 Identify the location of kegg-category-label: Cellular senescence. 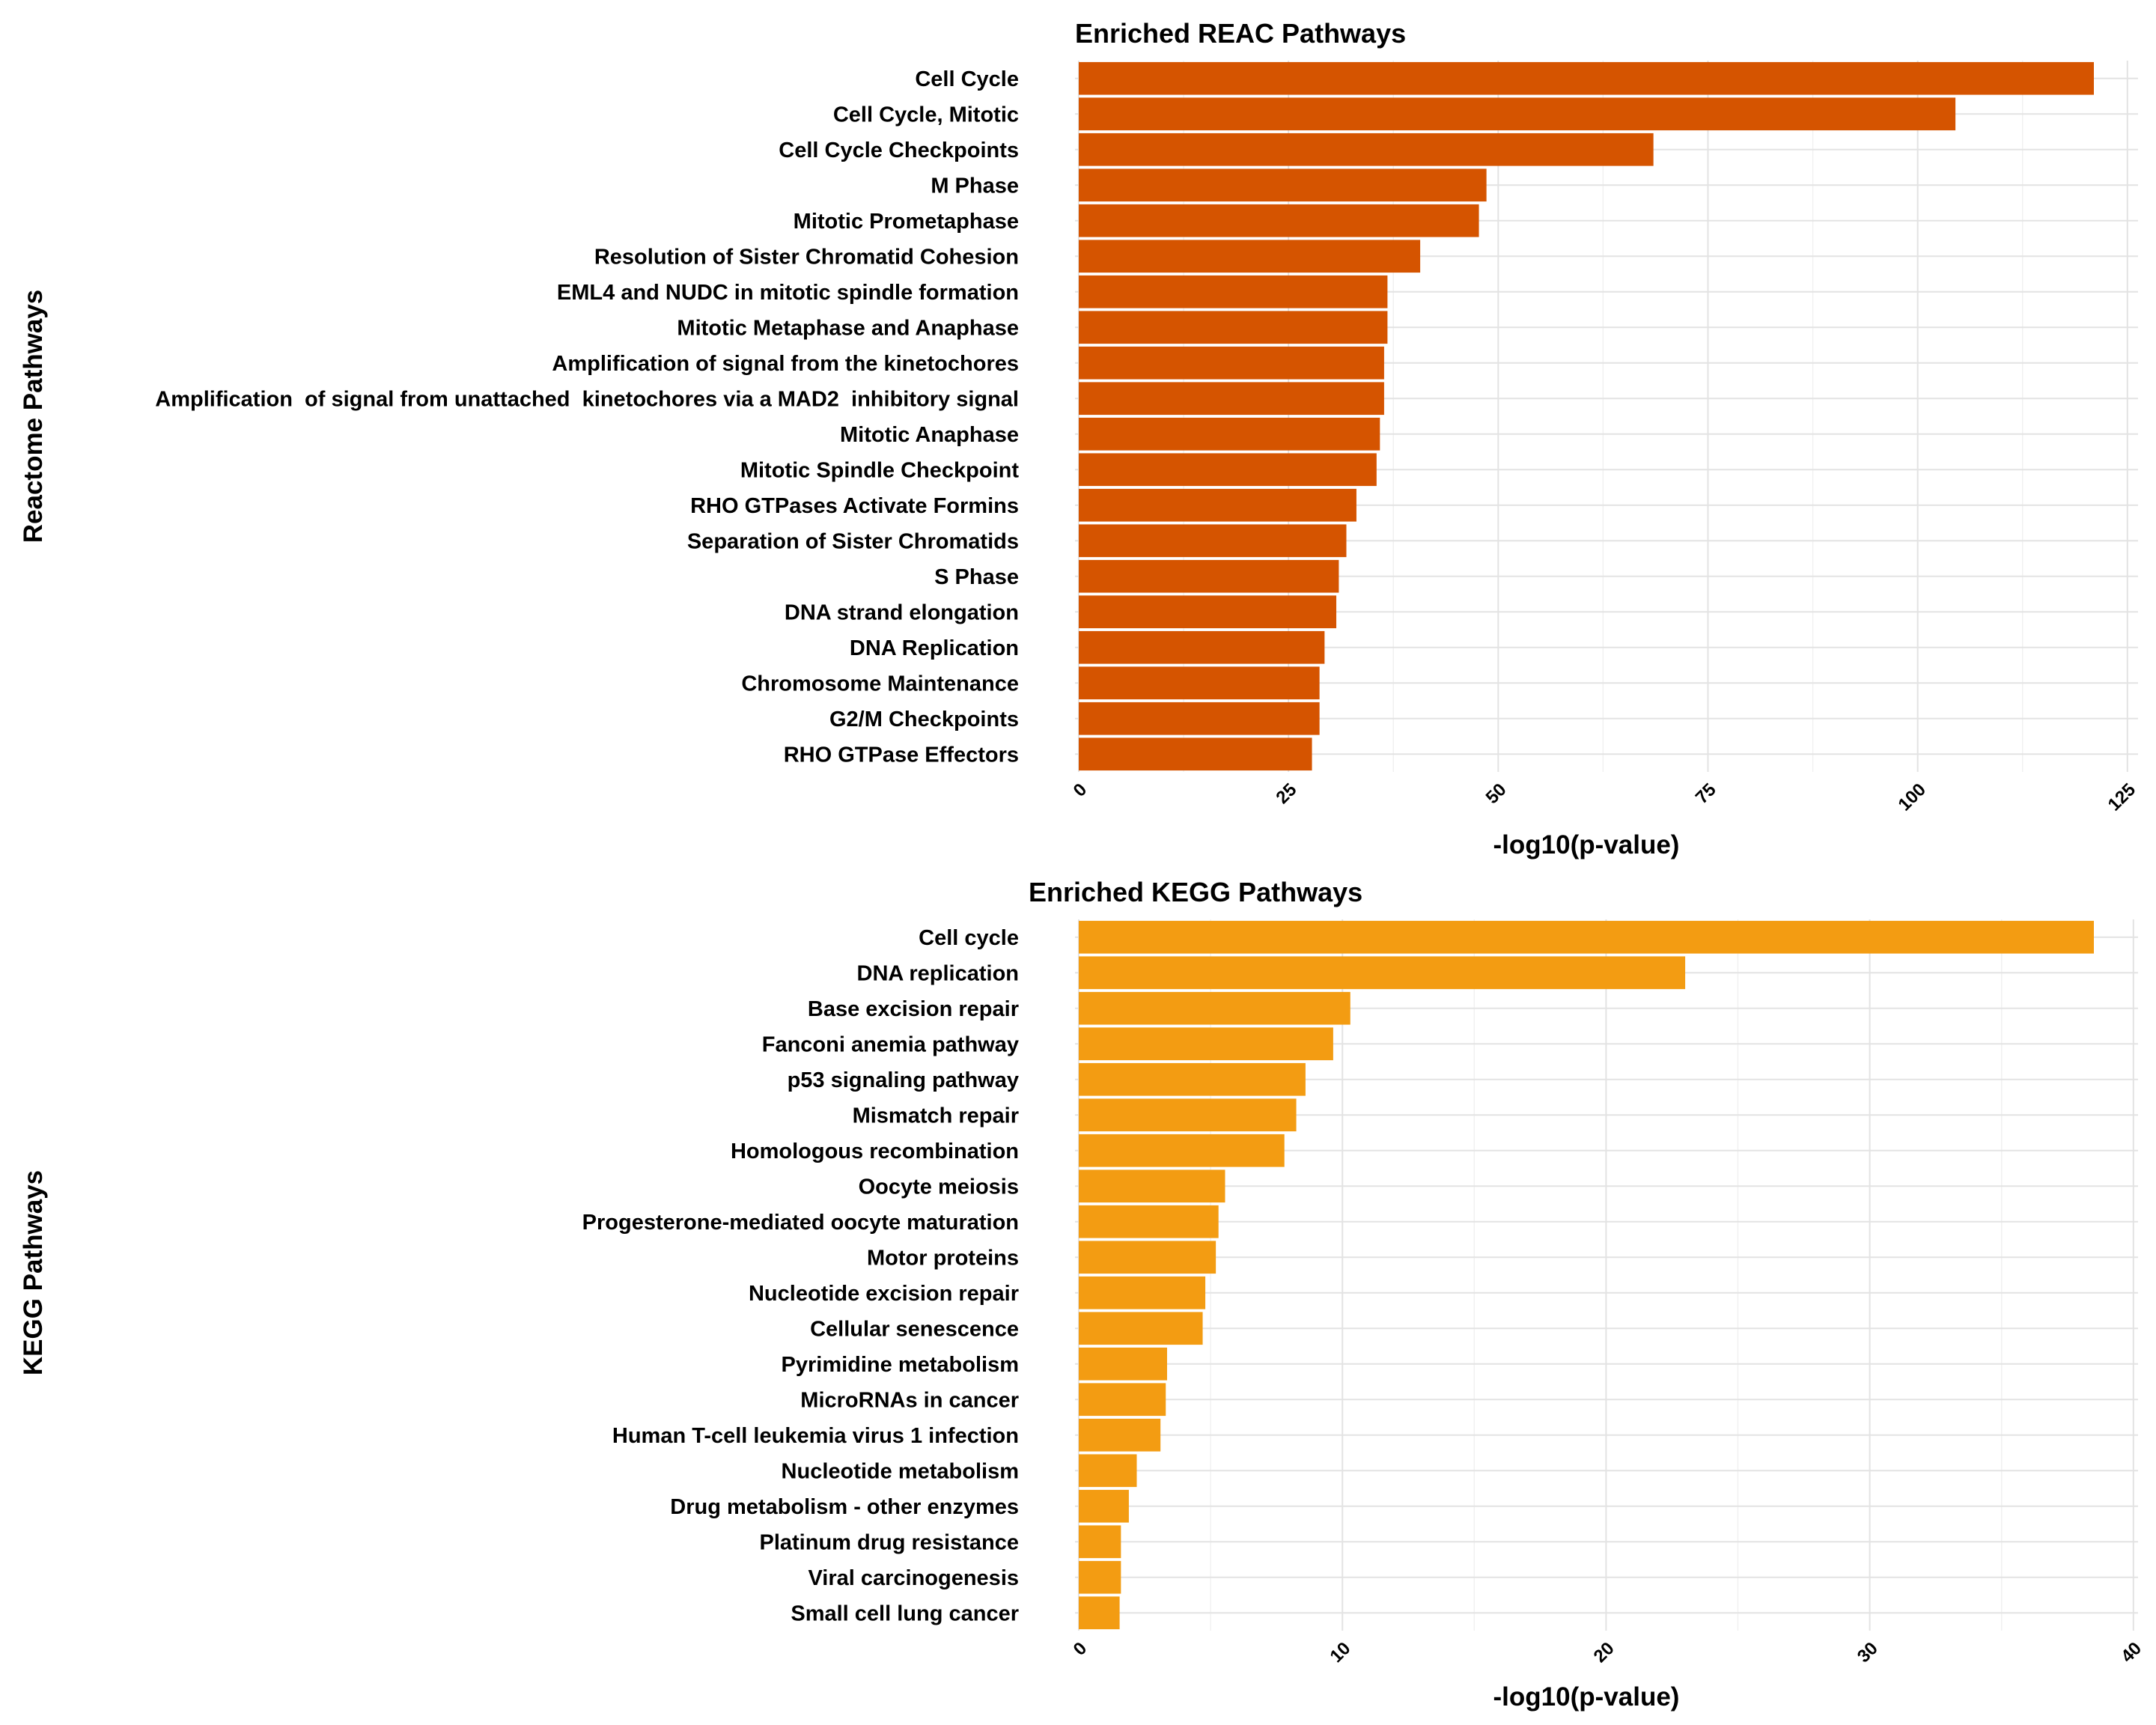
(914, 1329).